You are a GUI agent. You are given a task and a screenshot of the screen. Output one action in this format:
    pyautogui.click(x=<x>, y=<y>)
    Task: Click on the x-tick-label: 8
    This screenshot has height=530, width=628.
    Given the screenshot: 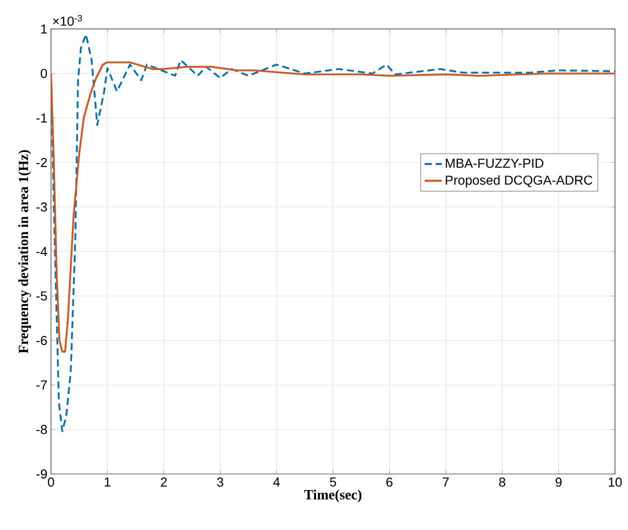 What is the action you would take?
    pyautogui.click(x=502, y=482)
    